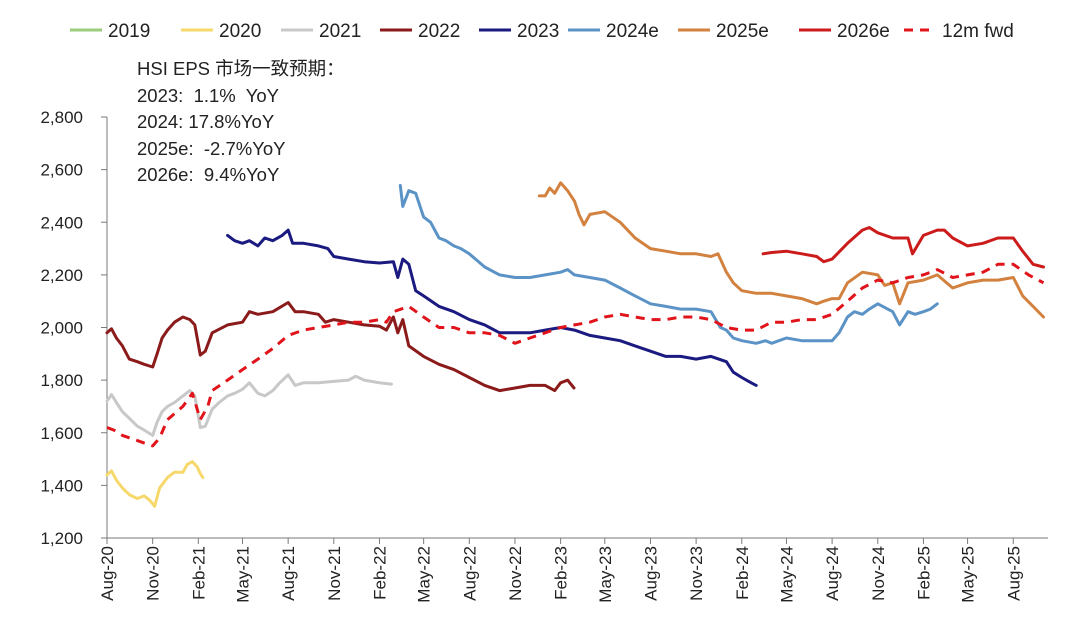 This screenshot has width=1080, height=639. I want to click on annotation-line-4: 2025e: -2.7%YoY, so click(211, 148).